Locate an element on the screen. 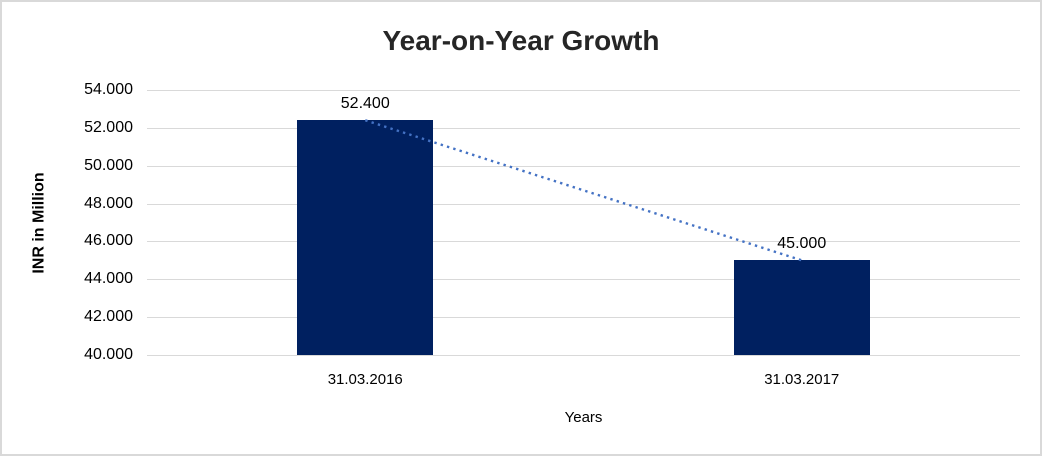  y-tick-label: 48.000 is located at coordinates (108, 203).